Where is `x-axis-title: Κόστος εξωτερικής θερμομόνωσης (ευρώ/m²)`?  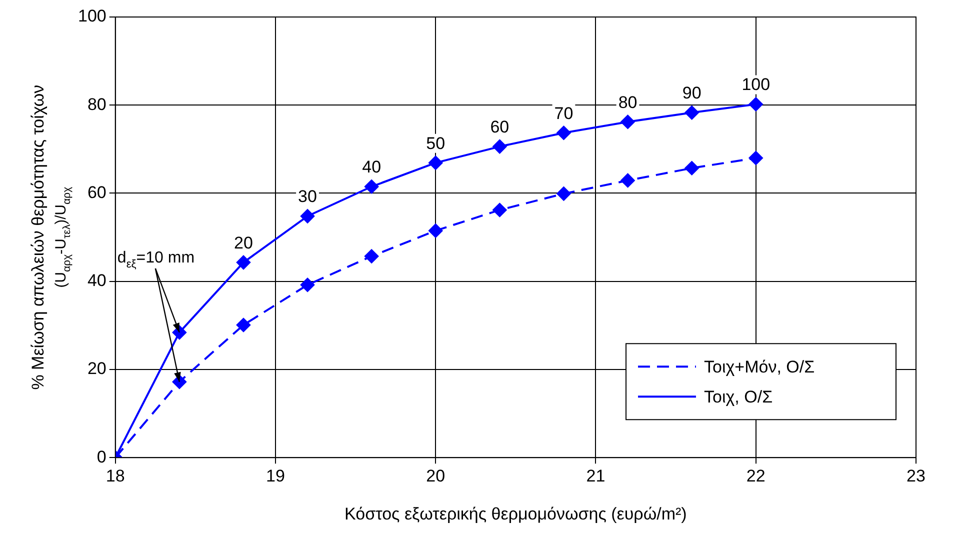 x-axis-title: Κόστος εξωτερικής θερμομόνωσης (ευρώ/m²) is located at coordinates (515, 514).